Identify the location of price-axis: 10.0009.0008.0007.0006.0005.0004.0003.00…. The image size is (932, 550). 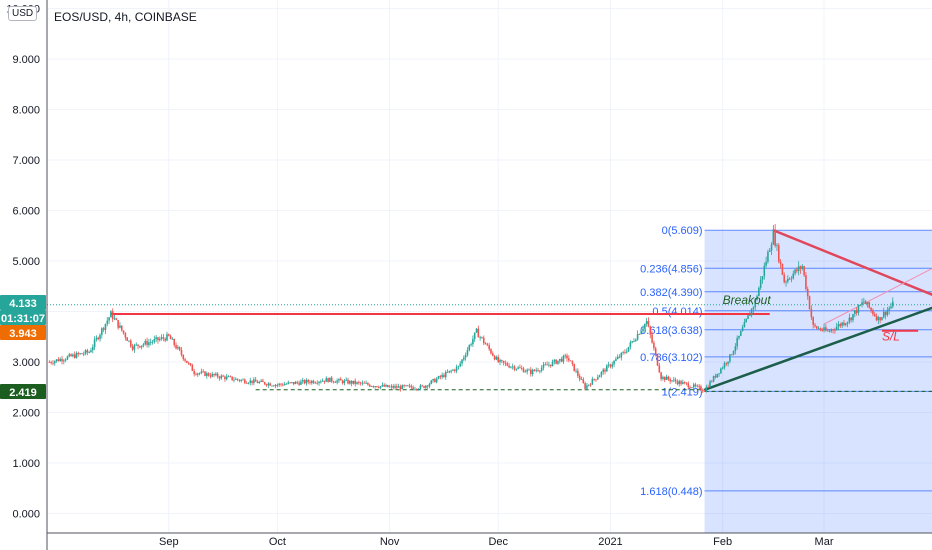
(24, 275).